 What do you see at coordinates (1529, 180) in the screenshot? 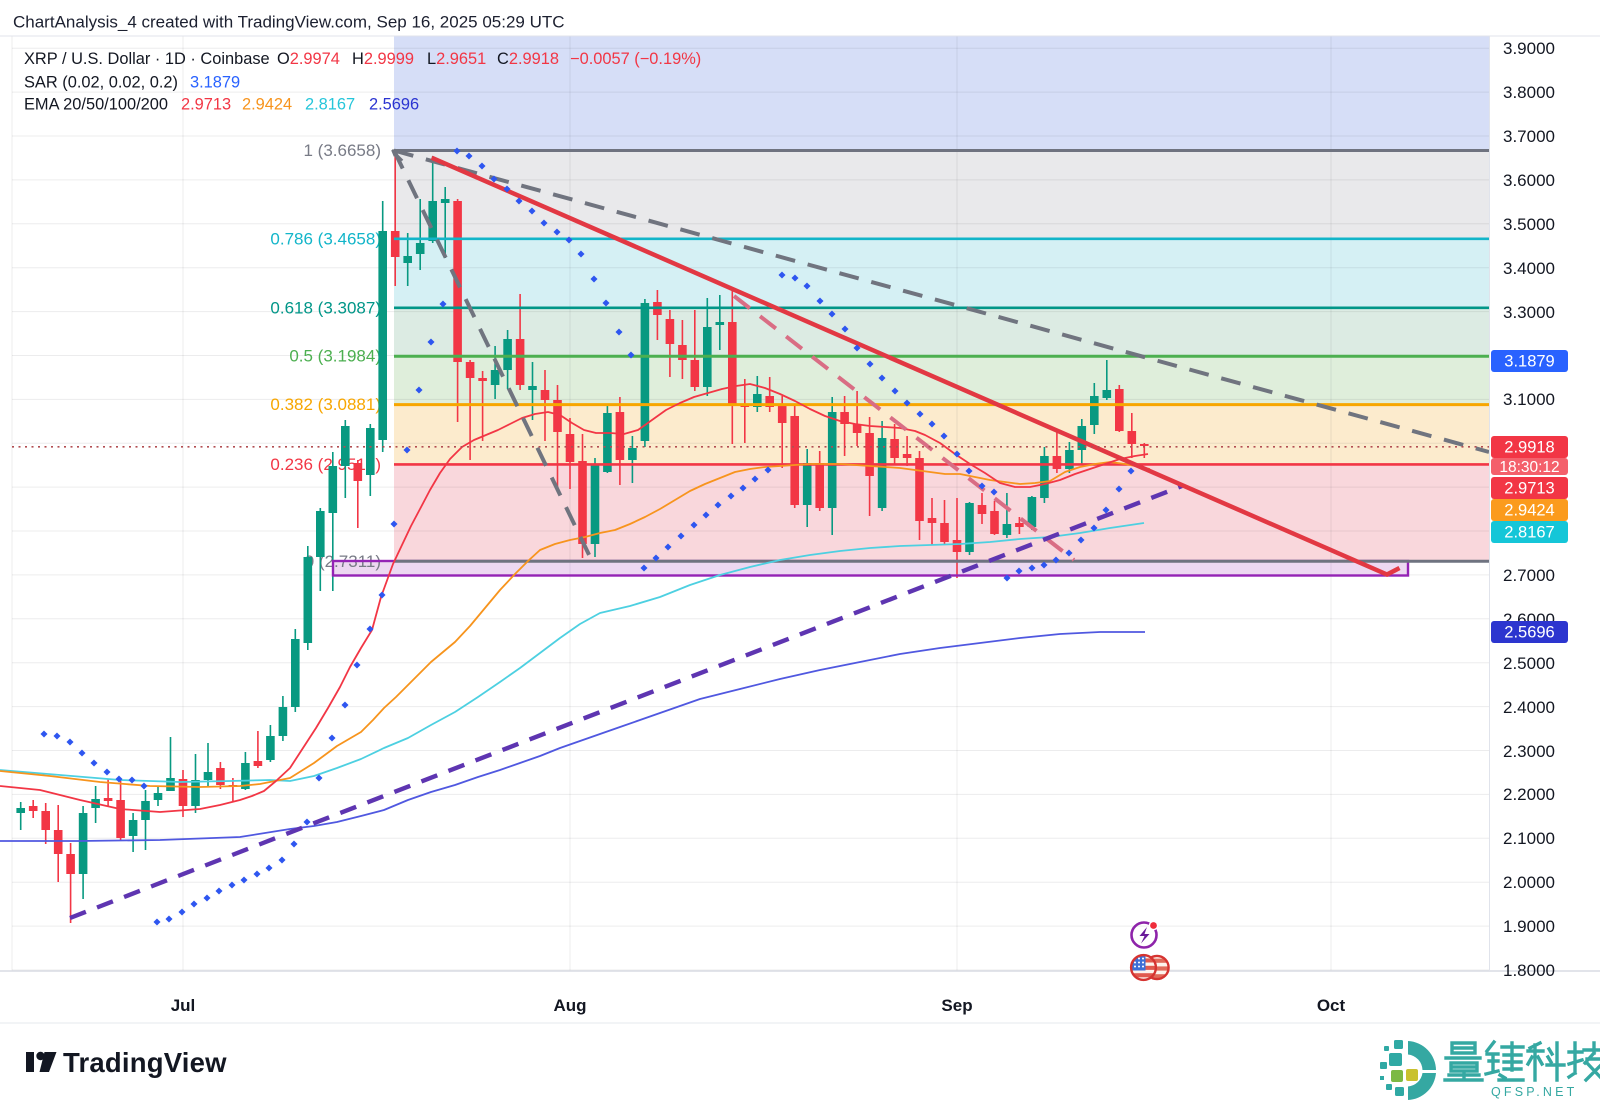
I see `svg-text: 3.6000` at bounding box center [1529, 180].